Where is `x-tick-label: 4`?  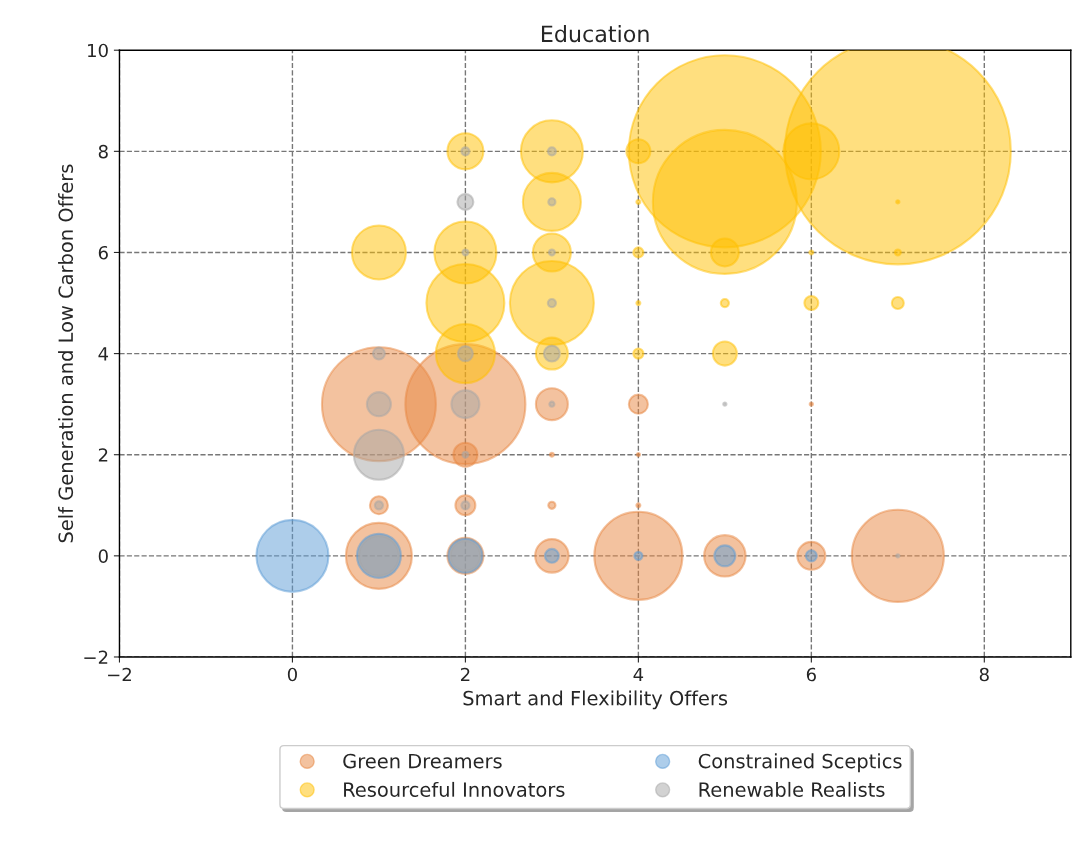
x-tick-label: 4 is located at coordinates (638, 674).